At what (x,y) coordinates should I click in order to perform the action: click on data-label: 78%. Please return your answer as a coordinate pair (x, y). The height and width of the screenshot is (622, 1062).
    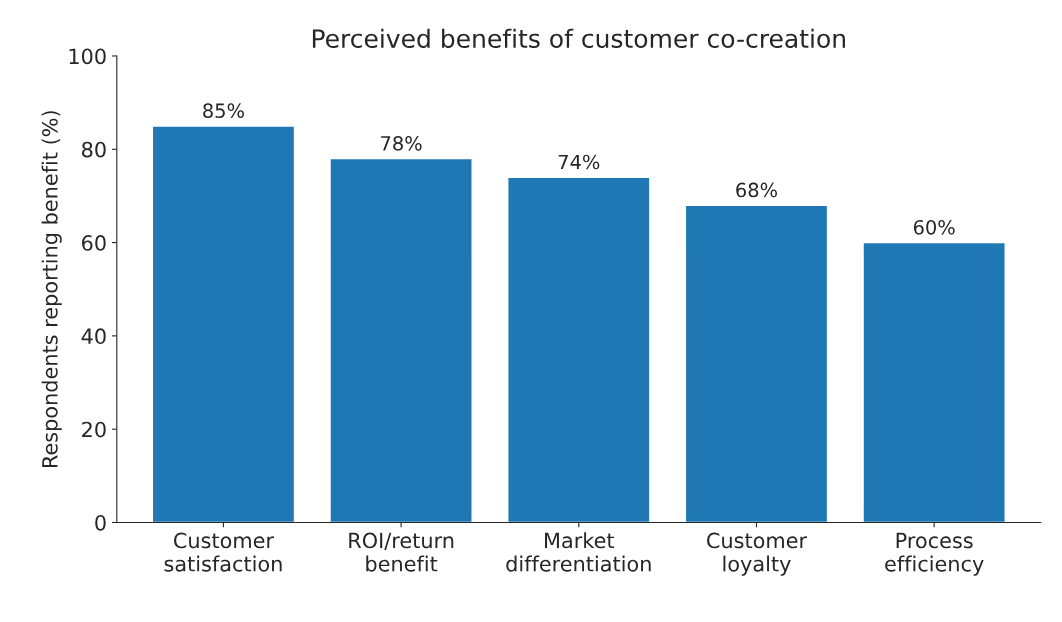
    Looking at the image, I should click on (401, 143).